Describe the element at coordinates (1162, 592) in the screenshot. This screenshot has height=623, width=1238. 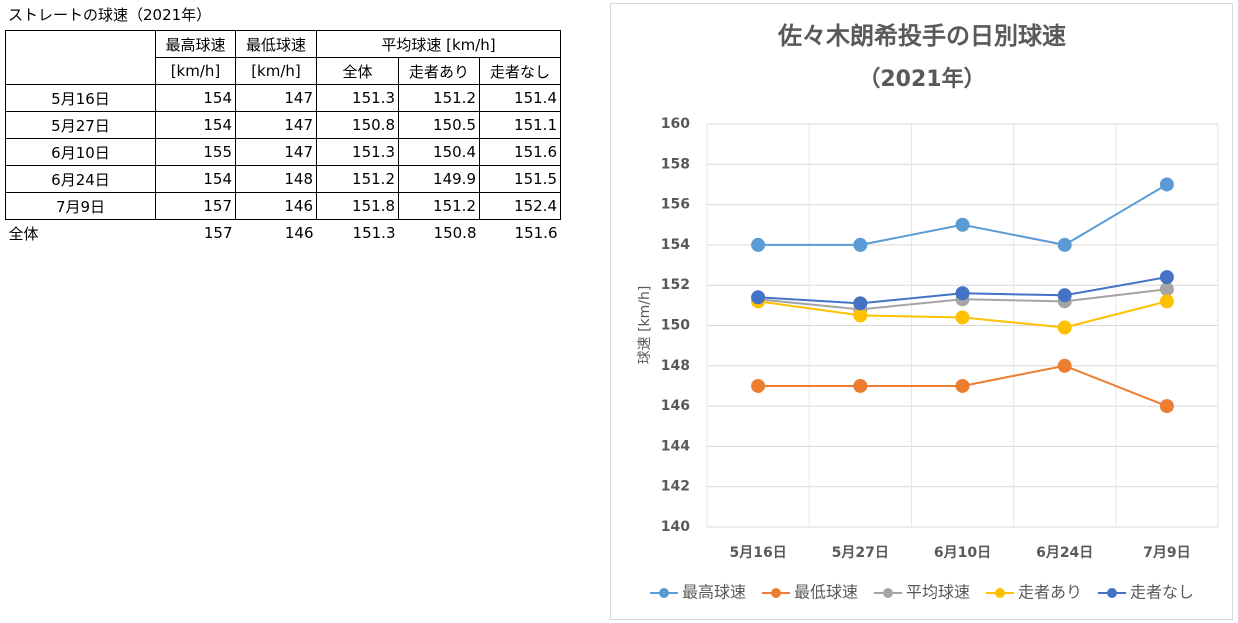
I see `legend-label: 走者なし` at that location.